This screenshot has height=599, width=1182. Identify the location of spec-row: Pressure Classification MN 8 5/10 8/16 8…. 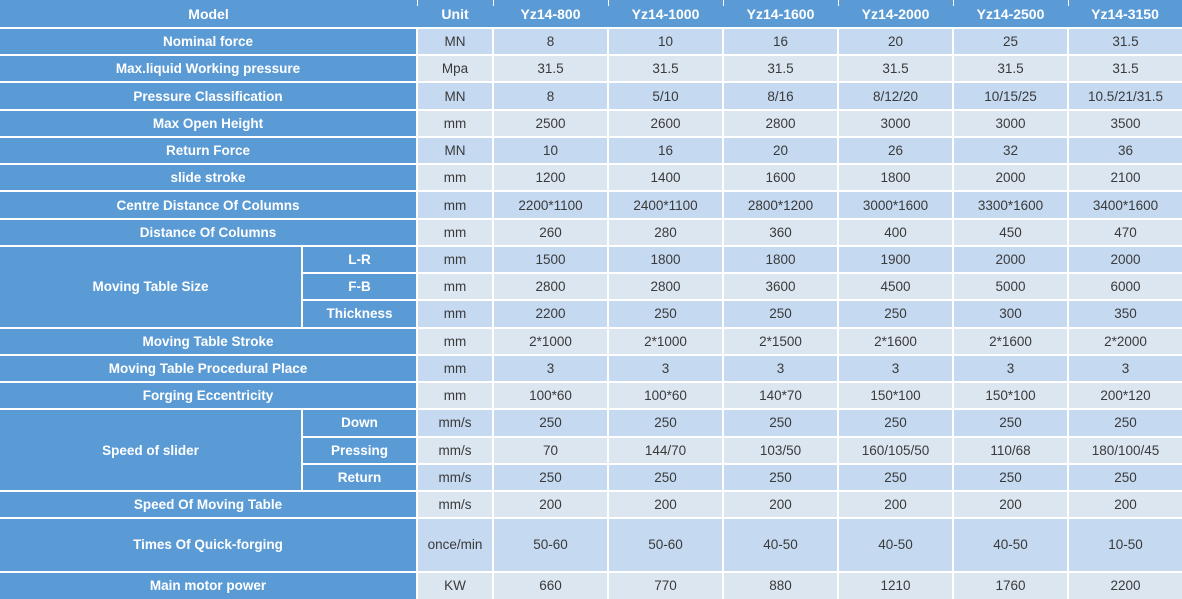
(591, 96).